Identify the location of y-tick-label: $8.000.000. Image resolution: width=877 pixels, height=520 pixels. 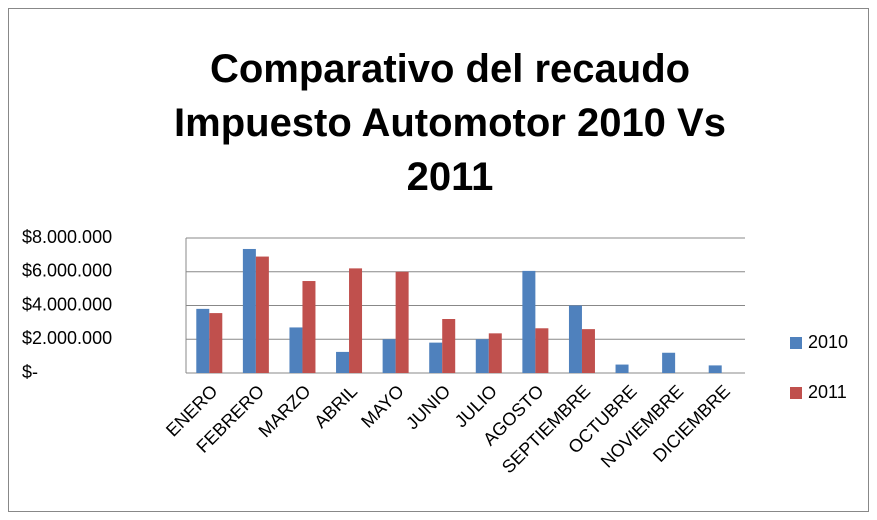
(67, 237).